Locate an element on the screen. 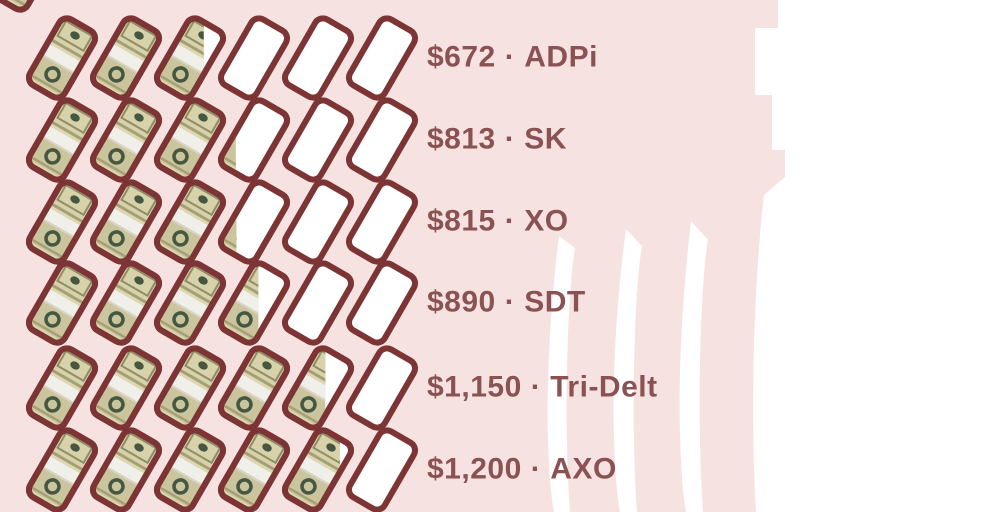 The width and height of the screenshot is (1000, 512). row-name: XO is located at coordinates (546, 221).